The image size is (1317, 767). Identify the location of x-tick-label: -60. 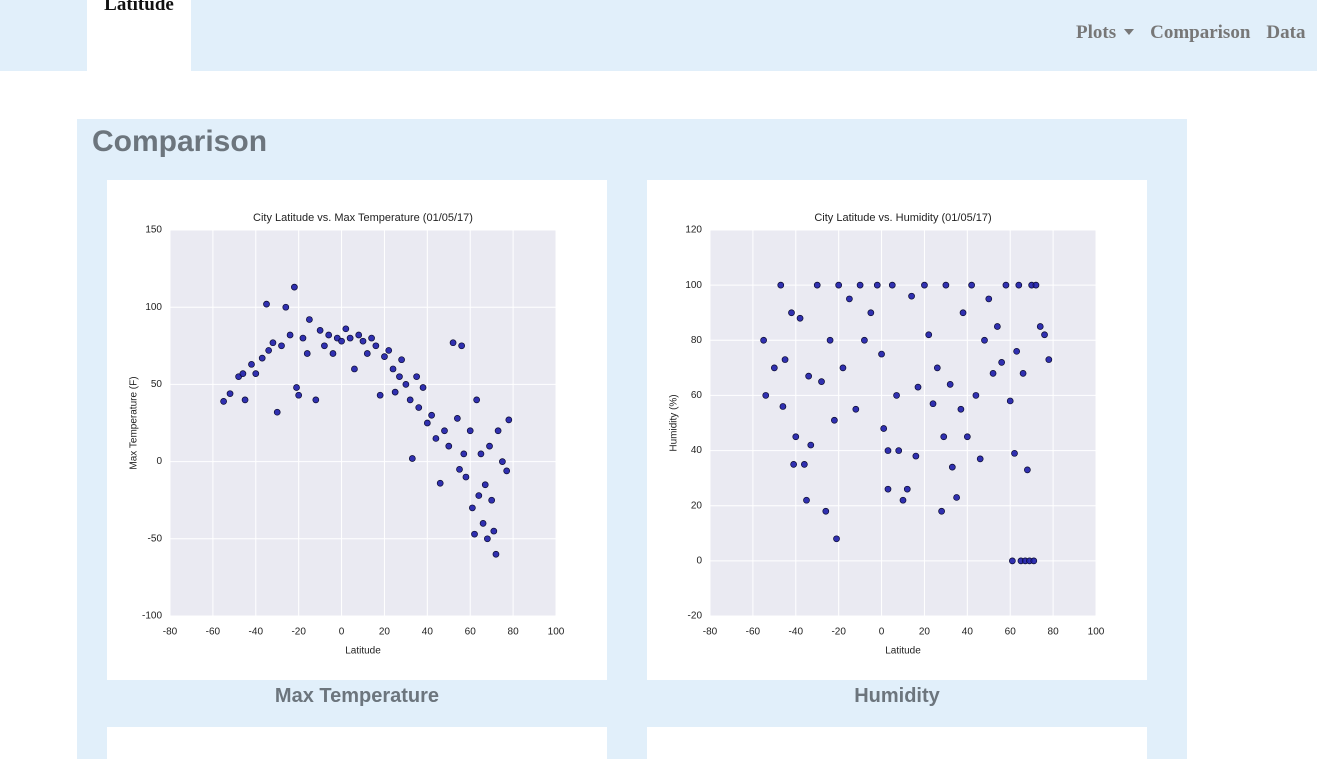
(213, 632).